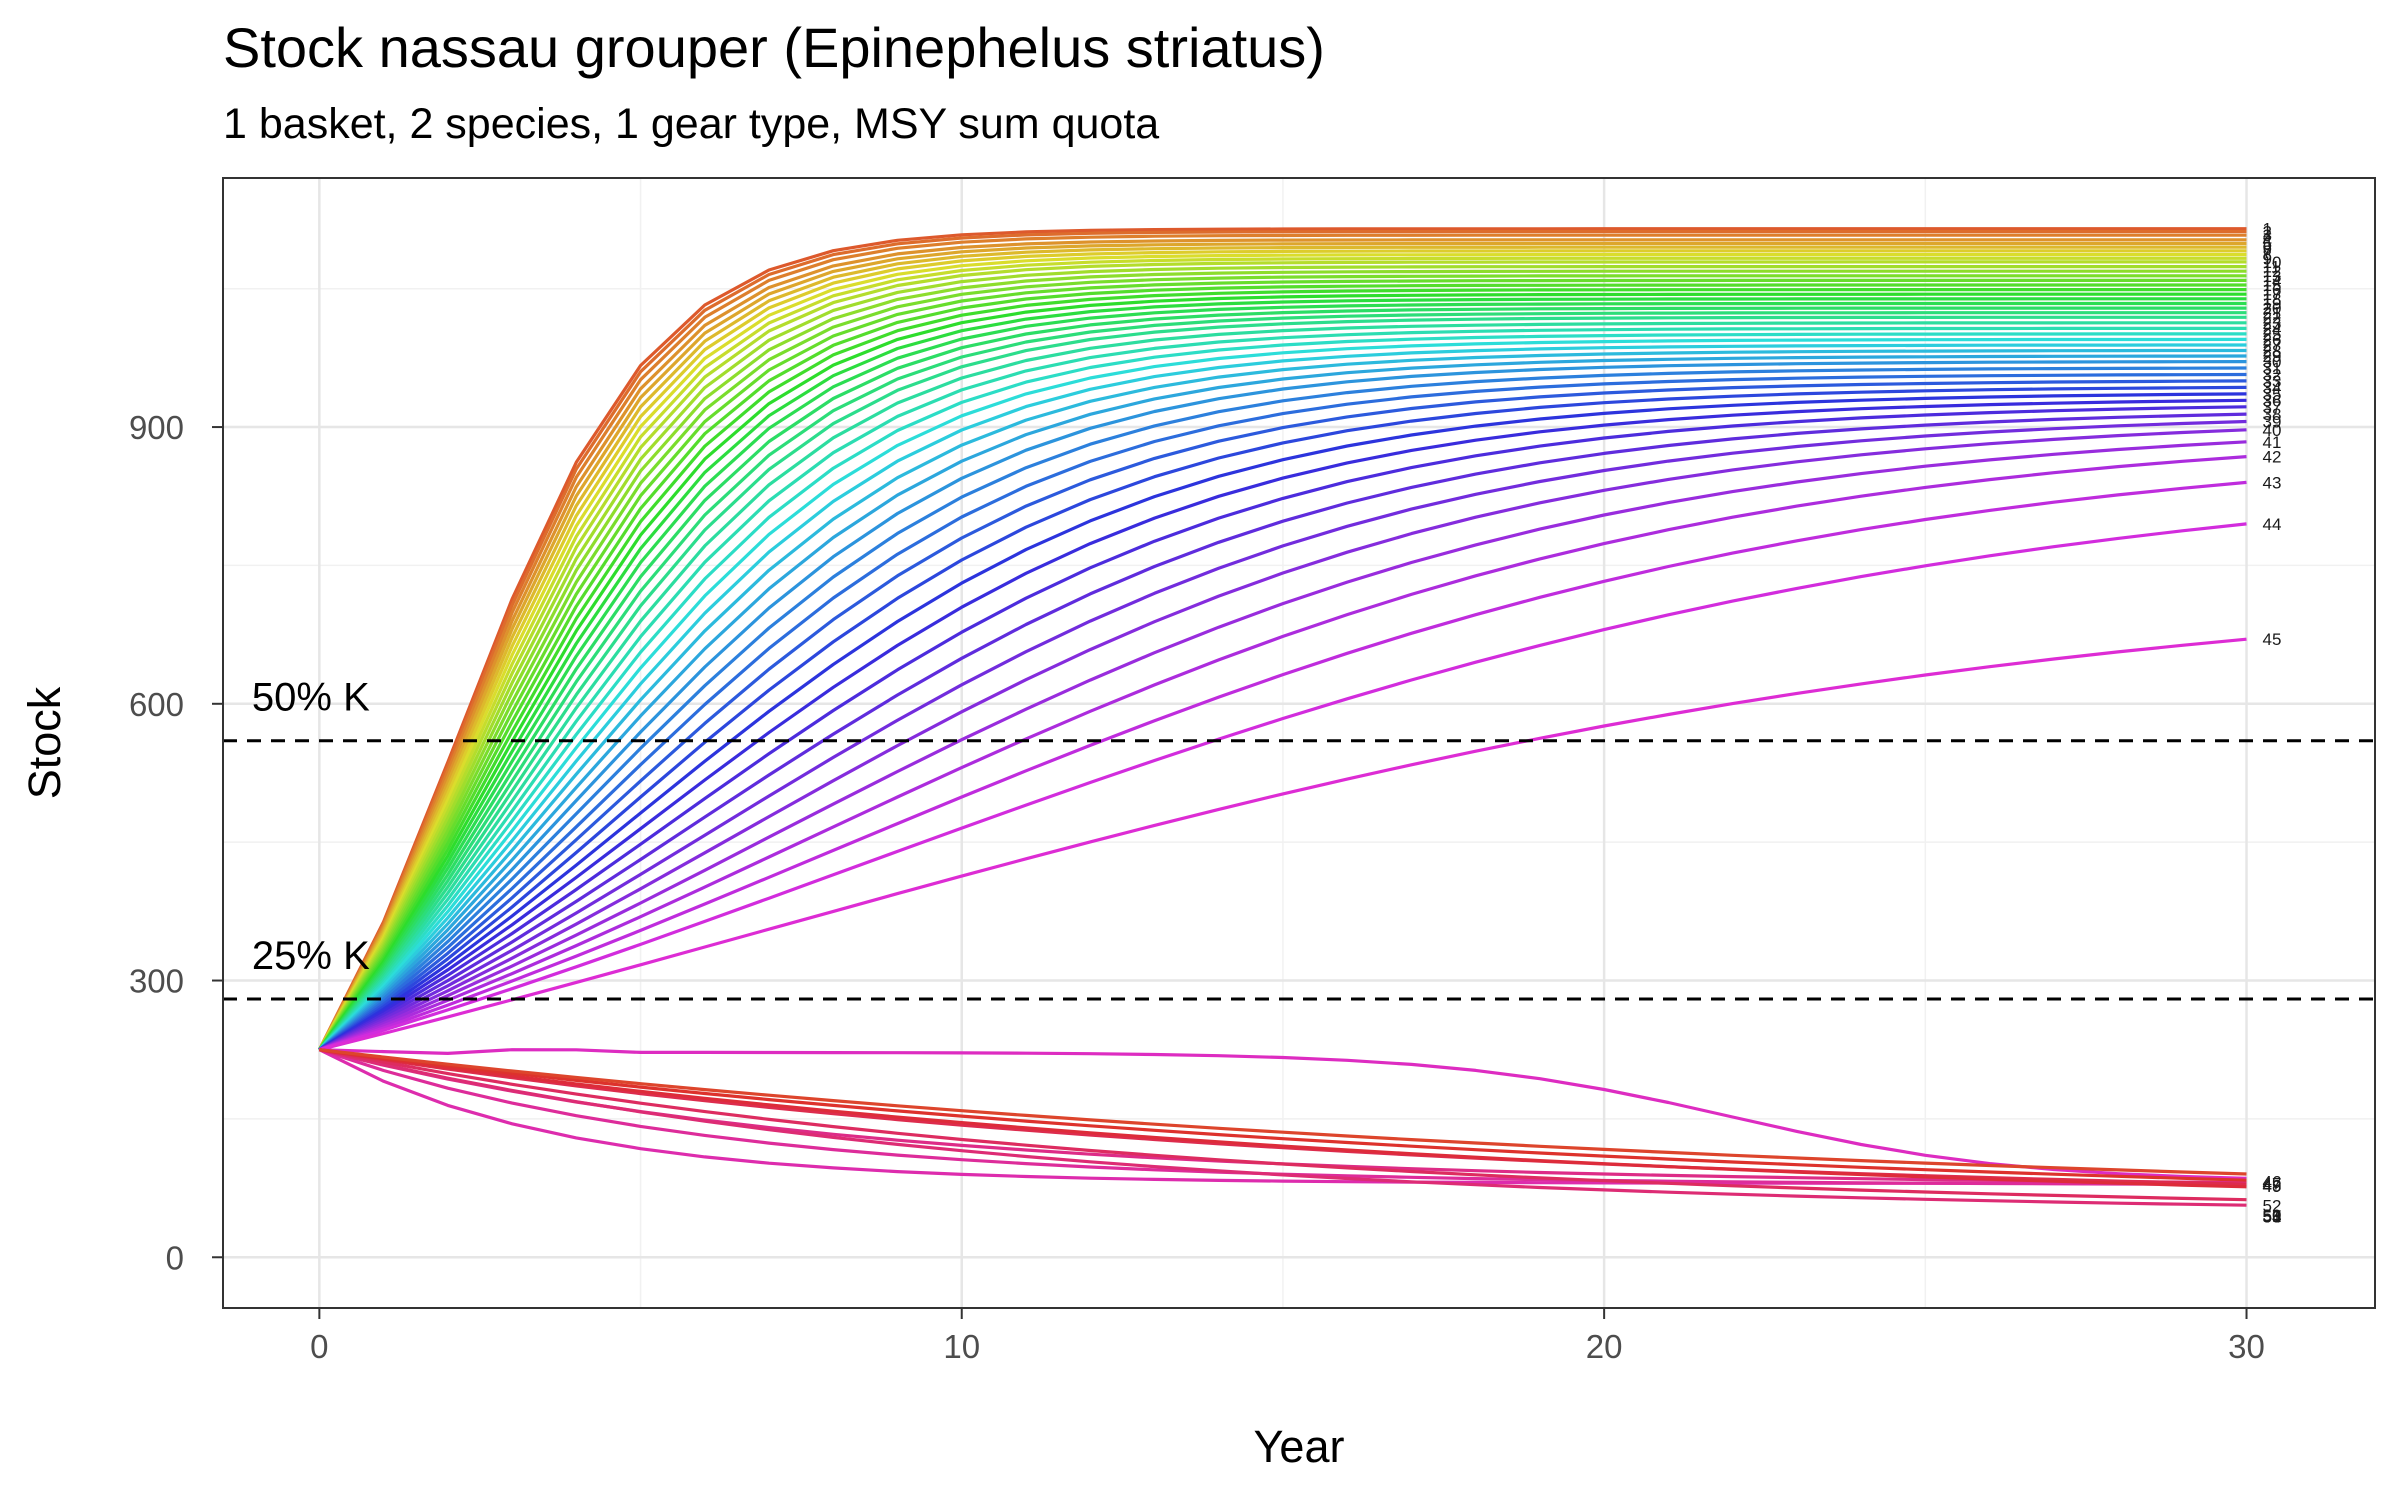 The width and height of the screenshot is (2400, 1500). I want to click on series-end-label: 51, so click(2272, 1216).